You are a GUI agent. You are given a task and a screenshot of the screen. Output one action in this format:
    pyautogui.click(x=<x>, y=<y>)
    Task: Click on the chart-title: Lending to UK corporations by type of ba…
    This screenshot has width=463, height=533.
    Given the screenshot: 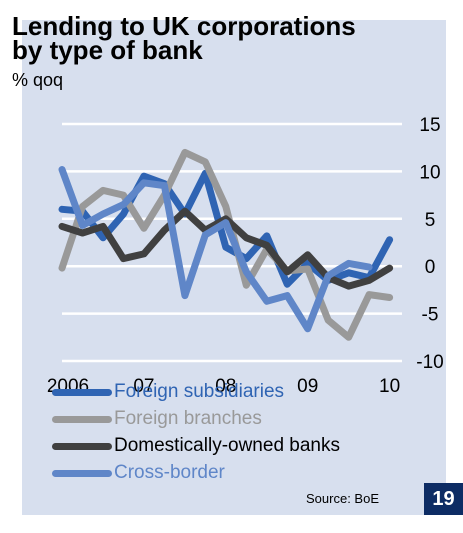 What is the action you would take?
    pyautogui.click(x=184, y=38)
    